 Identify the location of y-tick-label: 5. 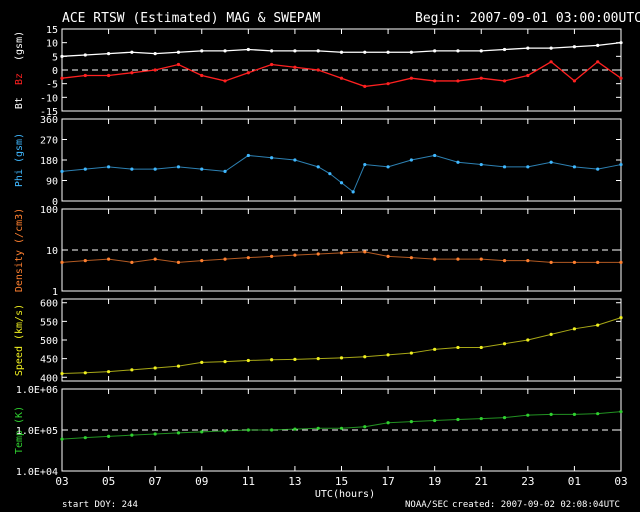
(55, 57).